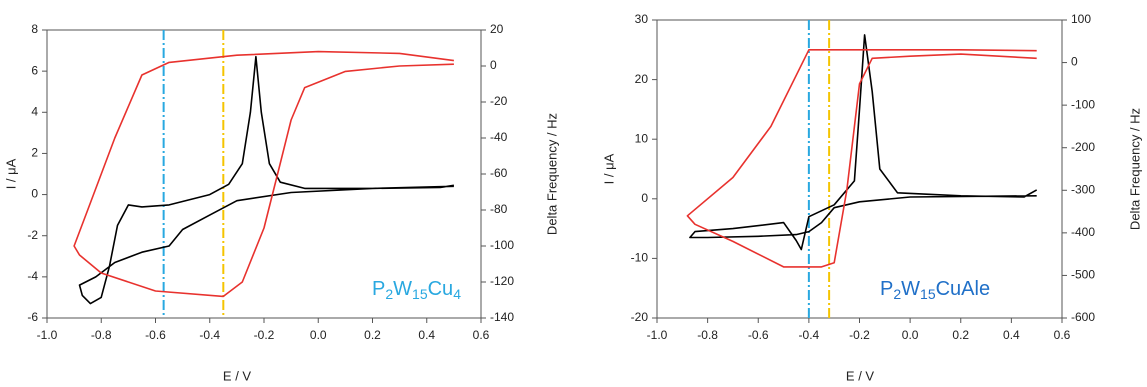 Image resolution: width=1147 pixels, height=387 pixels. I want to click on y2-tick-label: -500, so click(1083, 275).